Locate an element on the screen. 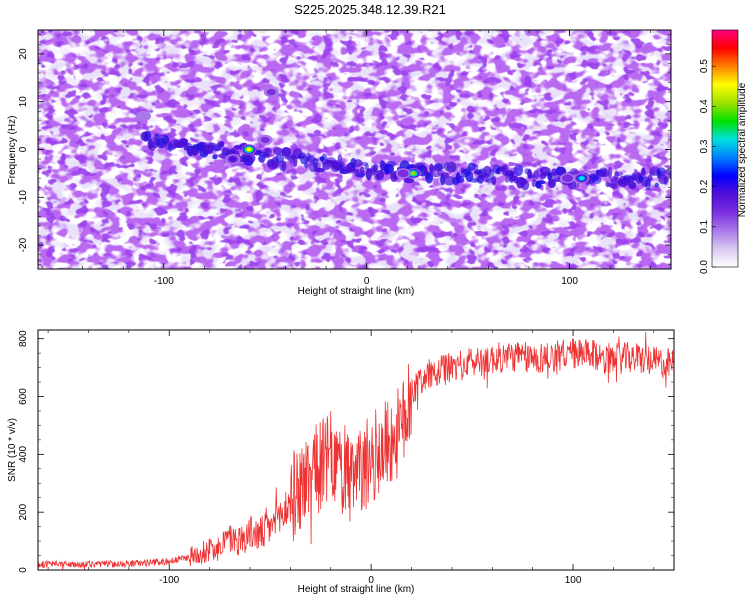 The height and width of the screenshot is (600, 750). colorbar-tick-label: 0.2 is located at coordinates (704, 186).